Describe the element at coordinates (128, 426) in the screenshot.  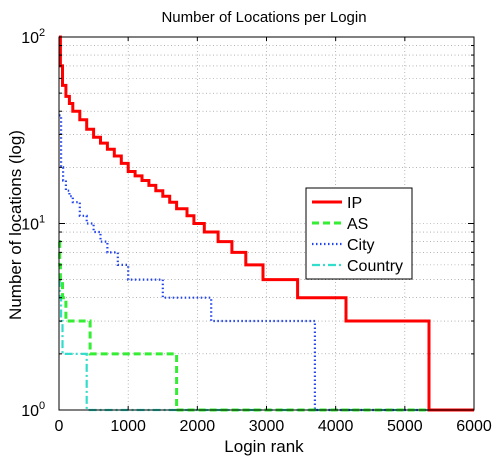
I see `x-tick-label: 1000` at that location.